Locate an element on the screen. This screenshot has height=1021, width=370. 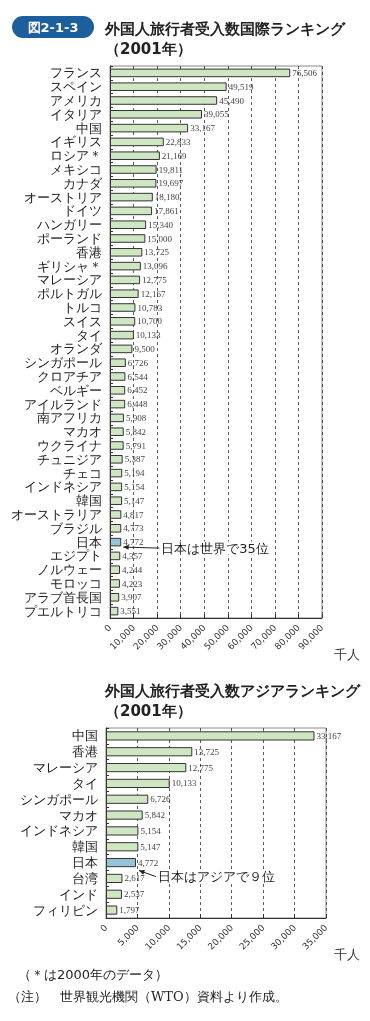
data-label: 17,861 is located at coordinates (166, 210).